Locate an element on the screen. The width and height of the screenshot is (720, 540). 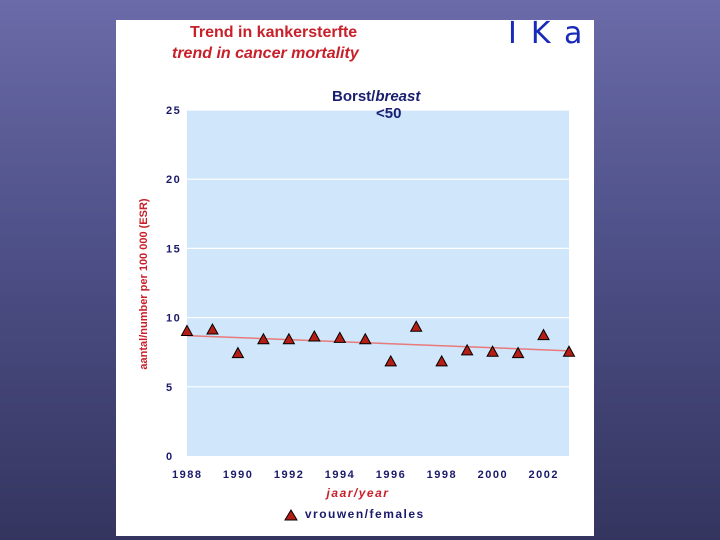
panel-title-subgroup: <50 is located at coordinates (389, 113).